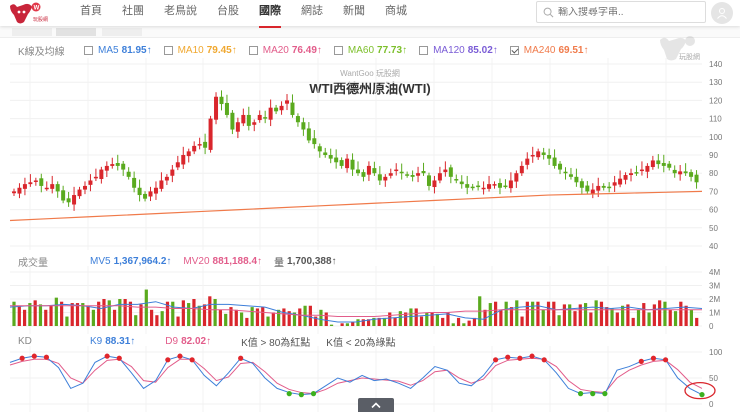  I want to click on svg-text: 40, so click(713, 246).